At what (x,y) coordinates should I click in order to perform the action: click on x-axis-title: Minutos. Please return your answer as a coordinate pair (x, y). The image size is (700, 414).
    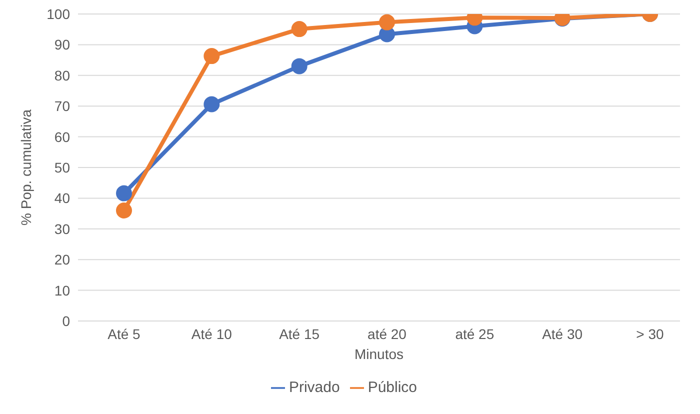
    Looking at the image, I should click on (379, 354).